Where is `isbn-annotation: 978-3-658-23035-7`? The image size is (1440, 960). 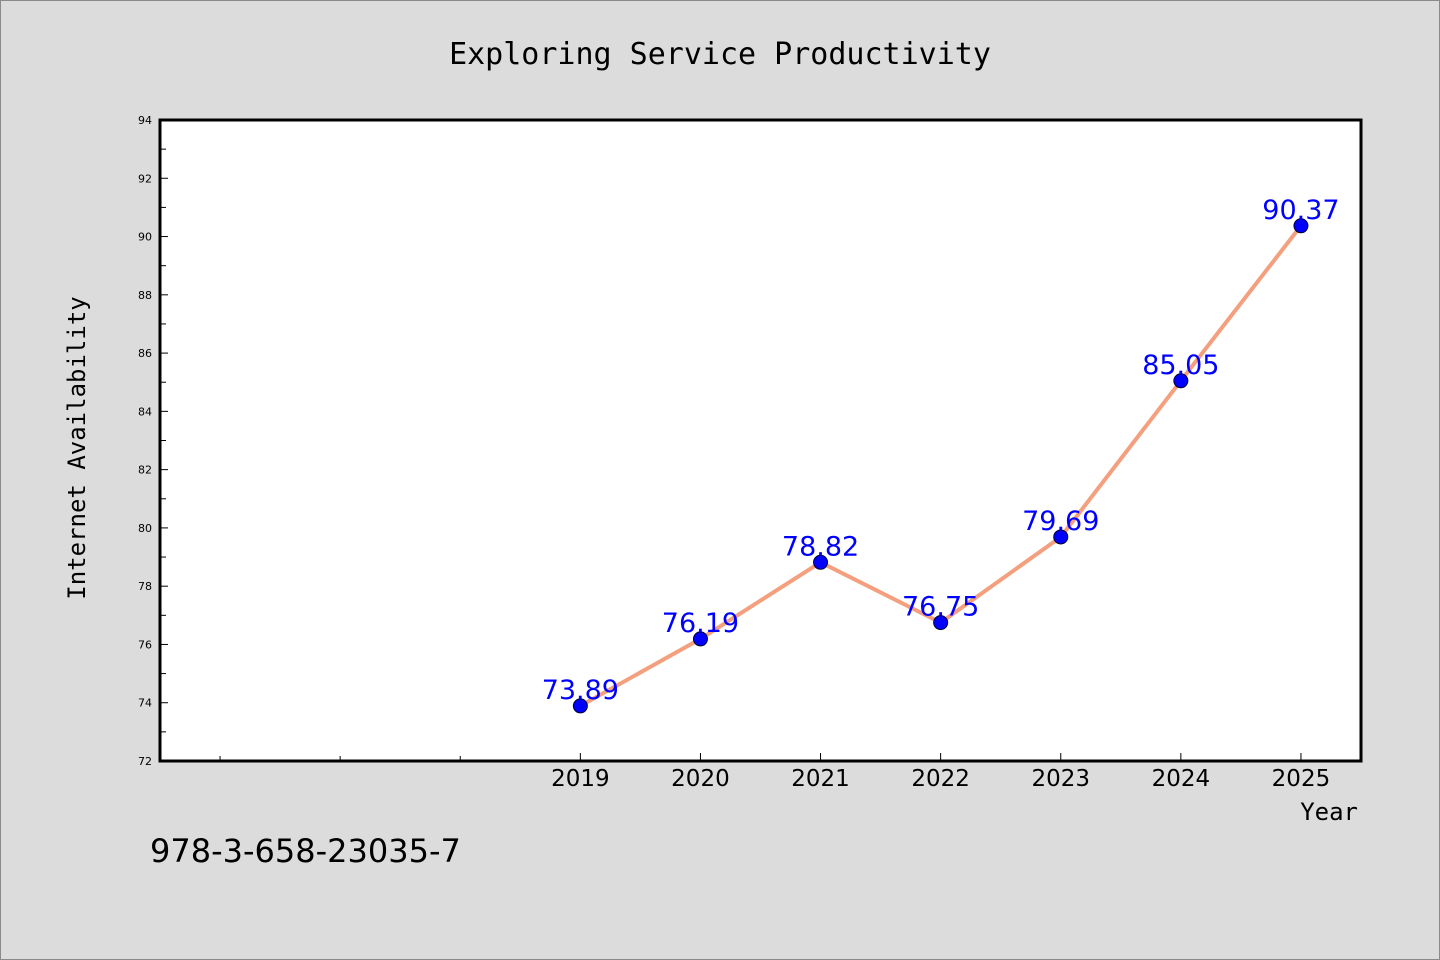
isbn-annotation: 978-3-658-23035-7 is located at coordinates (305, 851).